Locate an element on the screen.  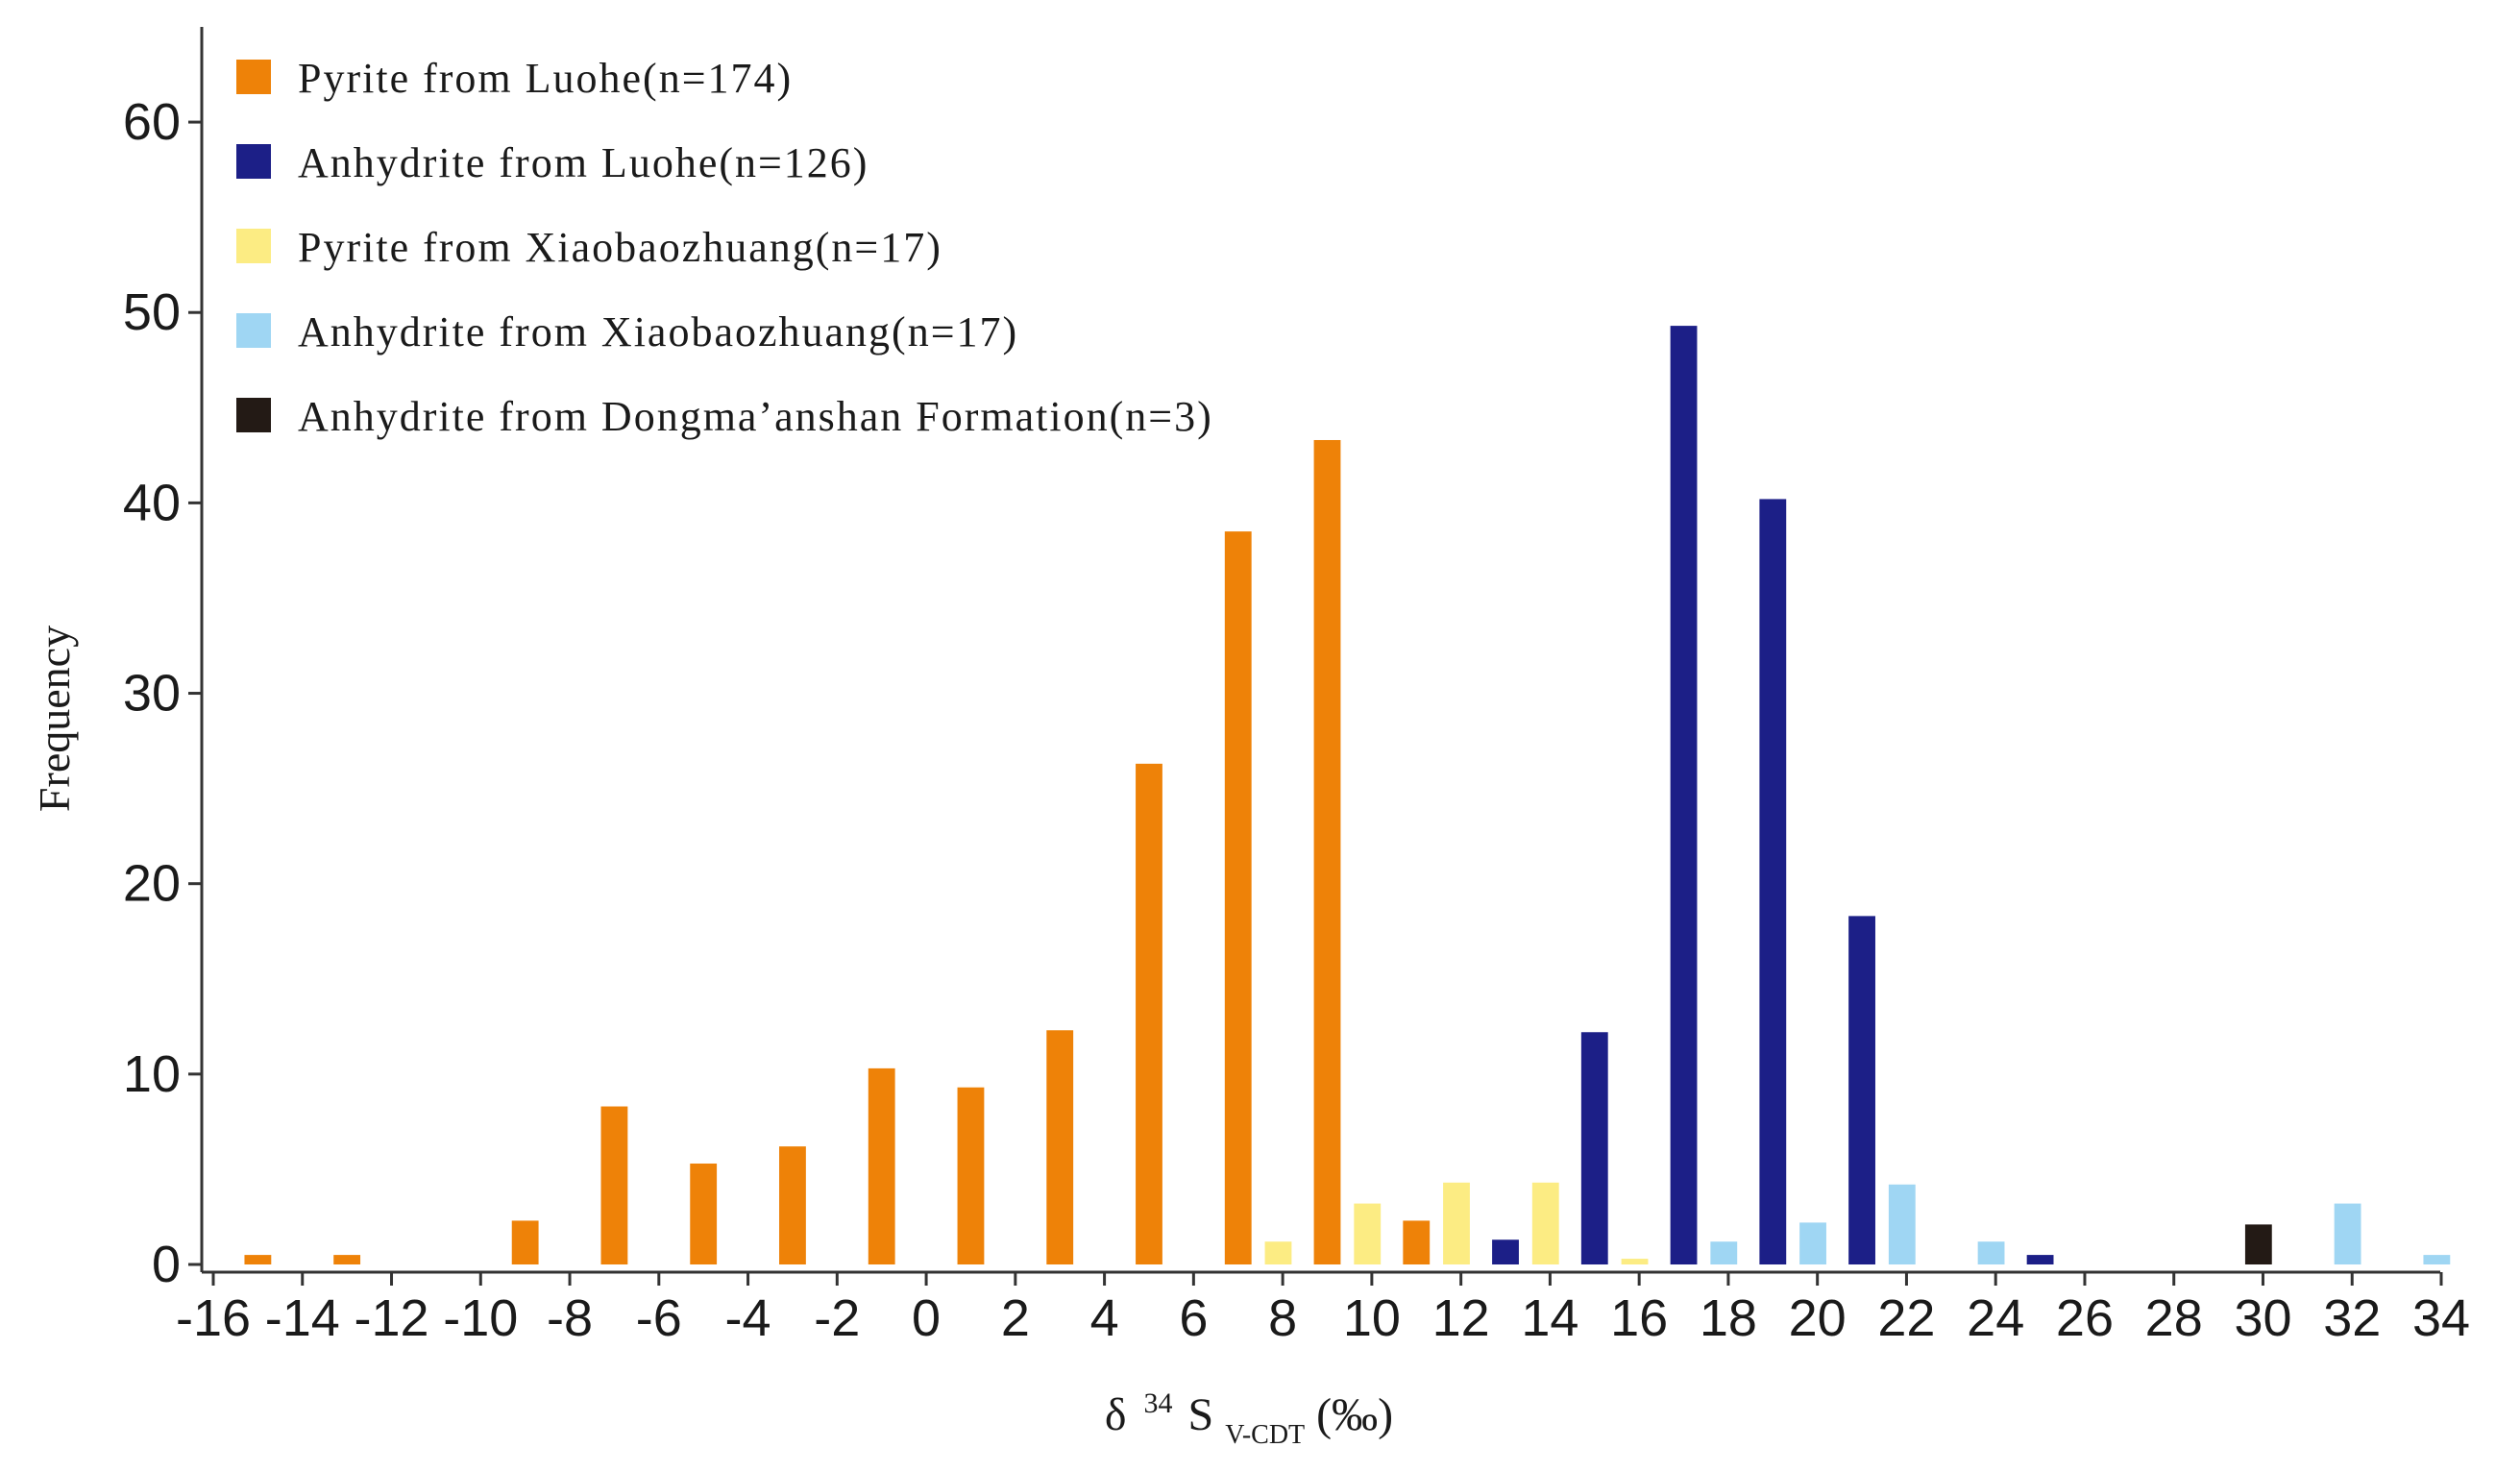
y-axis-label: Frequency is located at coordinates (55, 719).